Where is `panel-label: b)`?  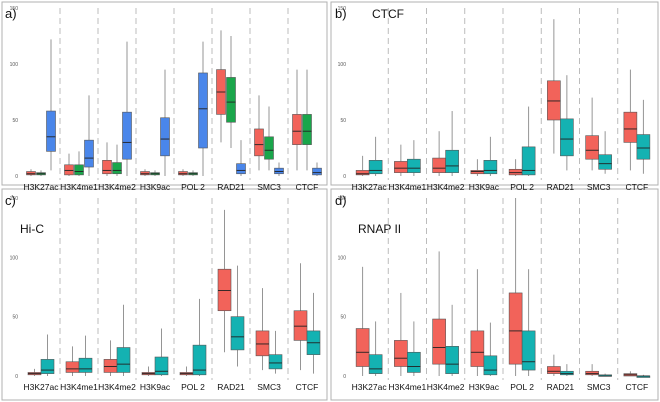
panel-label: b) is located at coordinates (341, 13).